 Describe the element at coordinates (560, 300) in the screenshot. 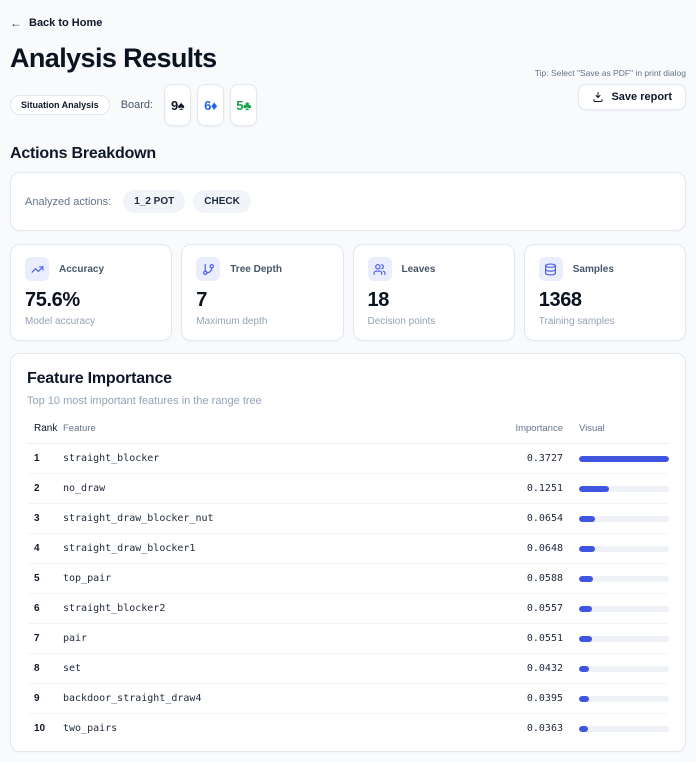

I see `stat-value: 1368` at that location.